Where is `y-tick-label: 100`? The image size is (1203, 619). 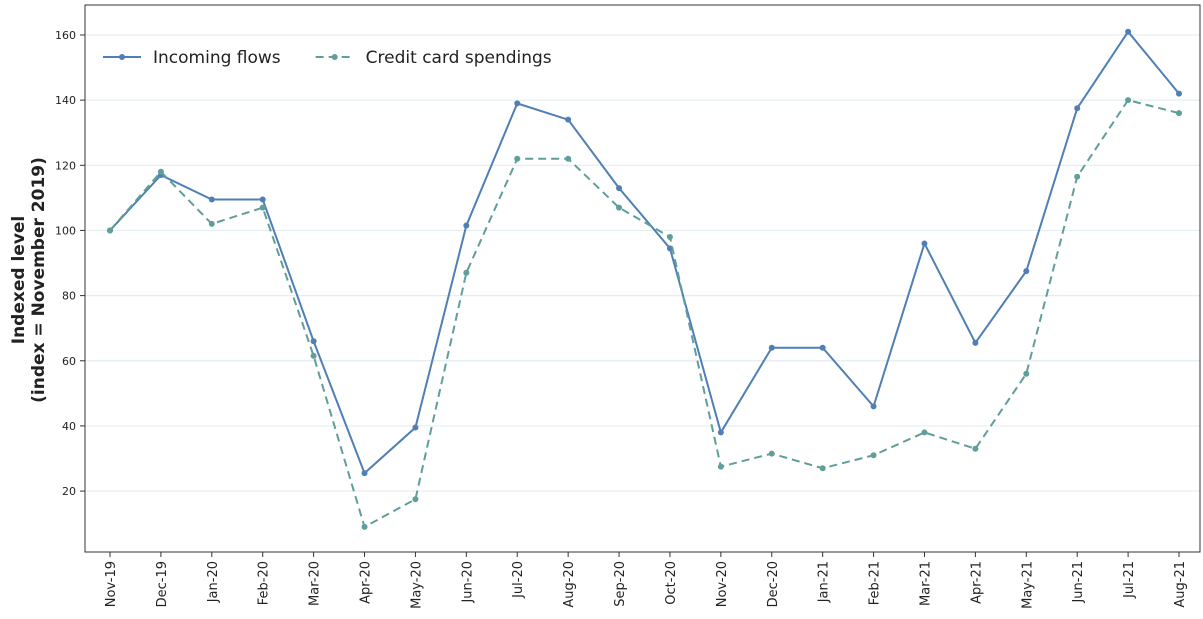 y-tick-label: 100 is located at coordinates (65, 230).